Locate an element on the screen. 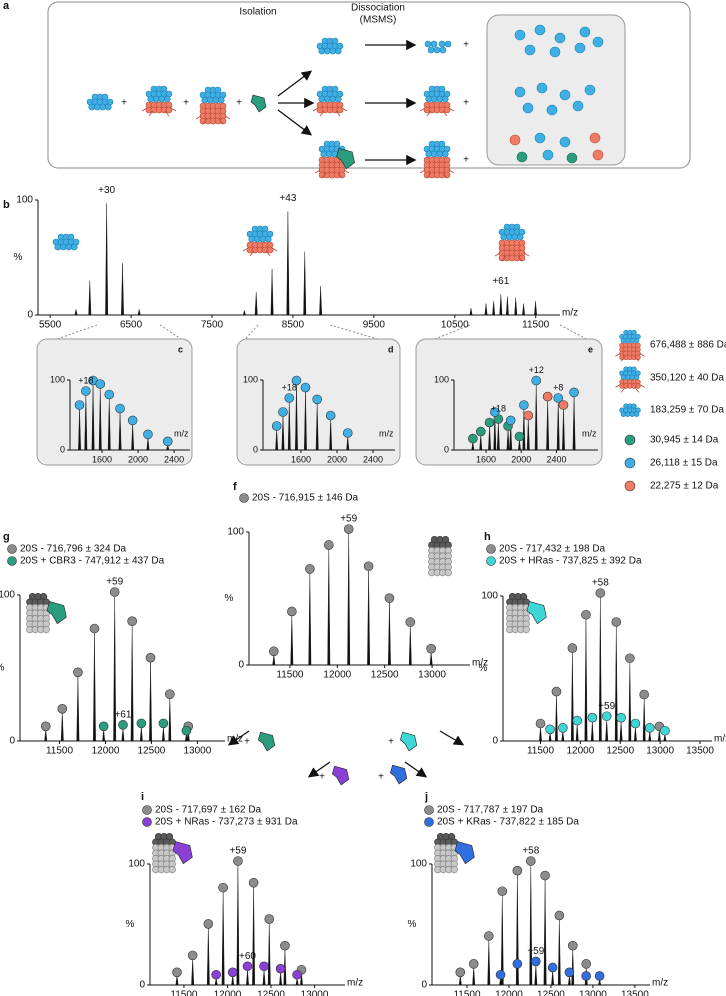  x-tick-label: 1600 is located at coordinates (301, 459).